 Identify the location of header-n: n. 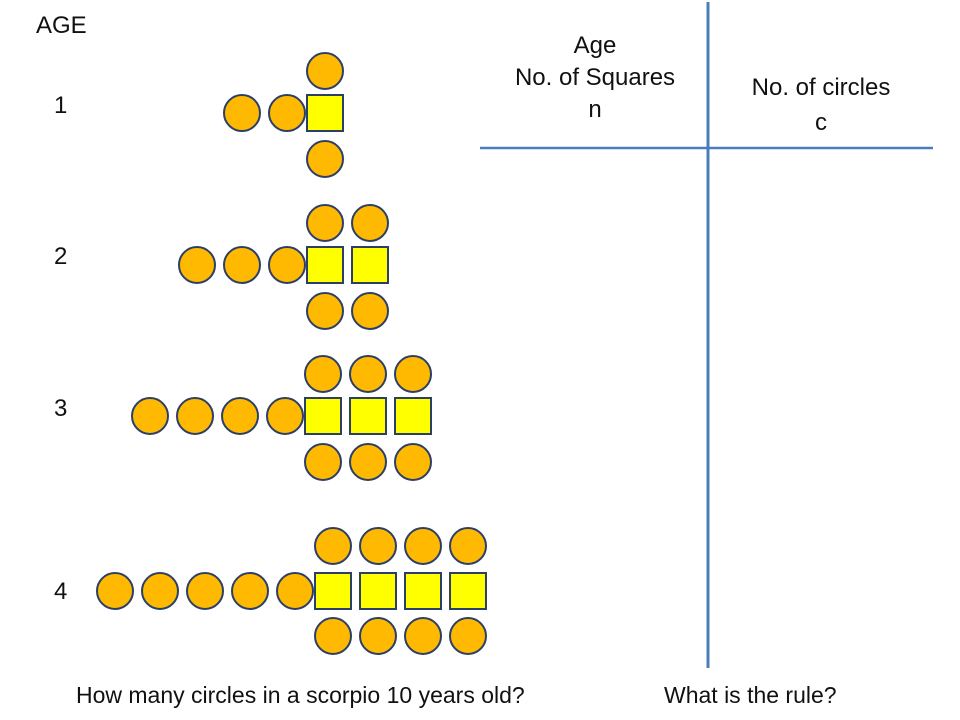
(595, 109).